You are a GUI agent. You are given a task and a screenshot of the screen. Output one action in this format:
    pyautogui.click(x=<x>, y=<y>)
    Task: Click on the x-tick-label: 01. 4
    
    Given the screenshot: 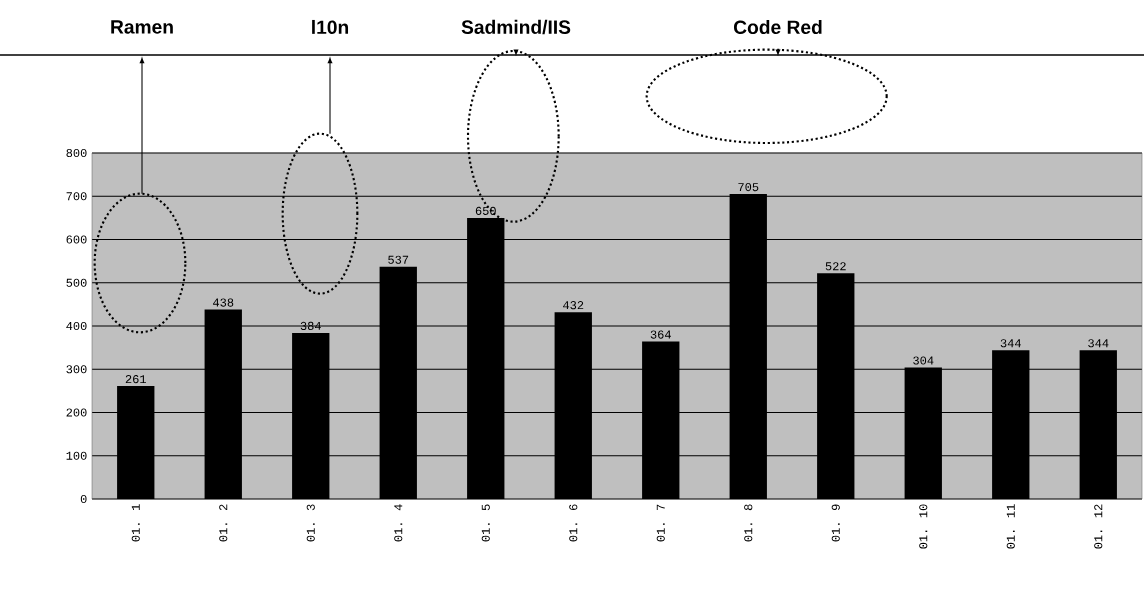 What is the action you would take?
    pyautogui.click(x=398, y=523)
    